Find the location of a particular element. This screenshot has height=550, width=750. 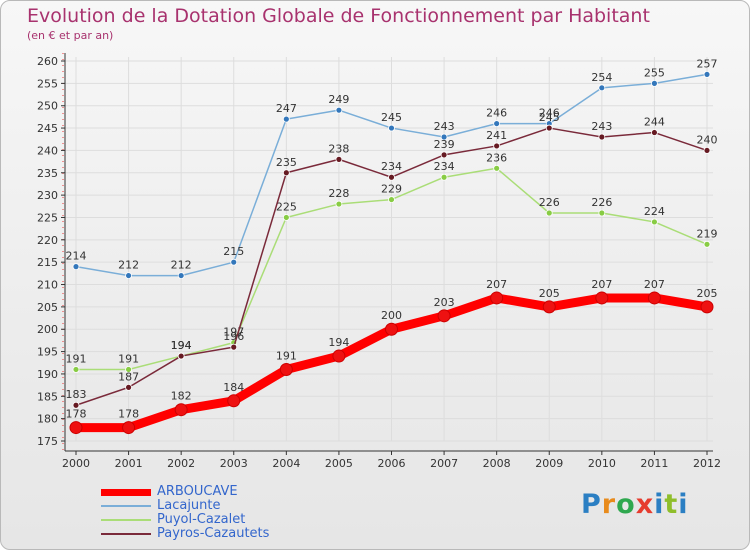

data-label: 234 is located at coordinates (391, 166).